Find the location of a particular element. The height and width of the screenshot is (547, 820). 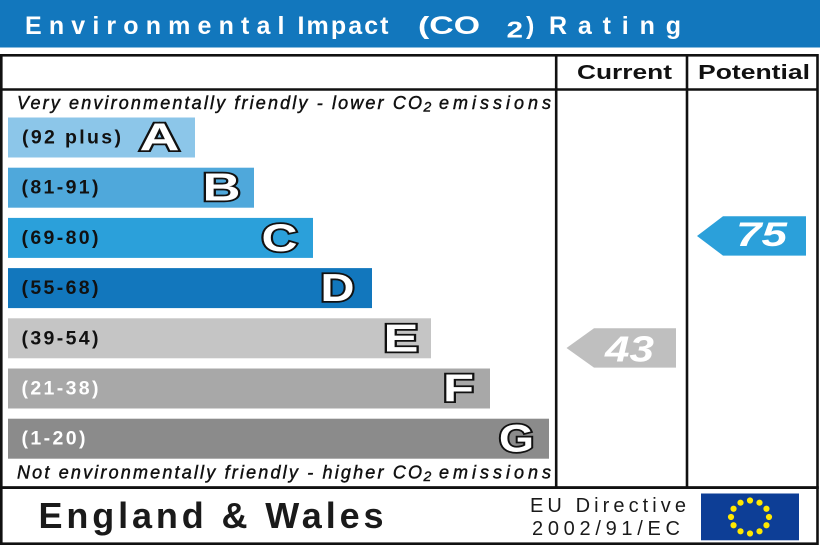

svg-text: (81-91) is located at coordinates (60, 188).